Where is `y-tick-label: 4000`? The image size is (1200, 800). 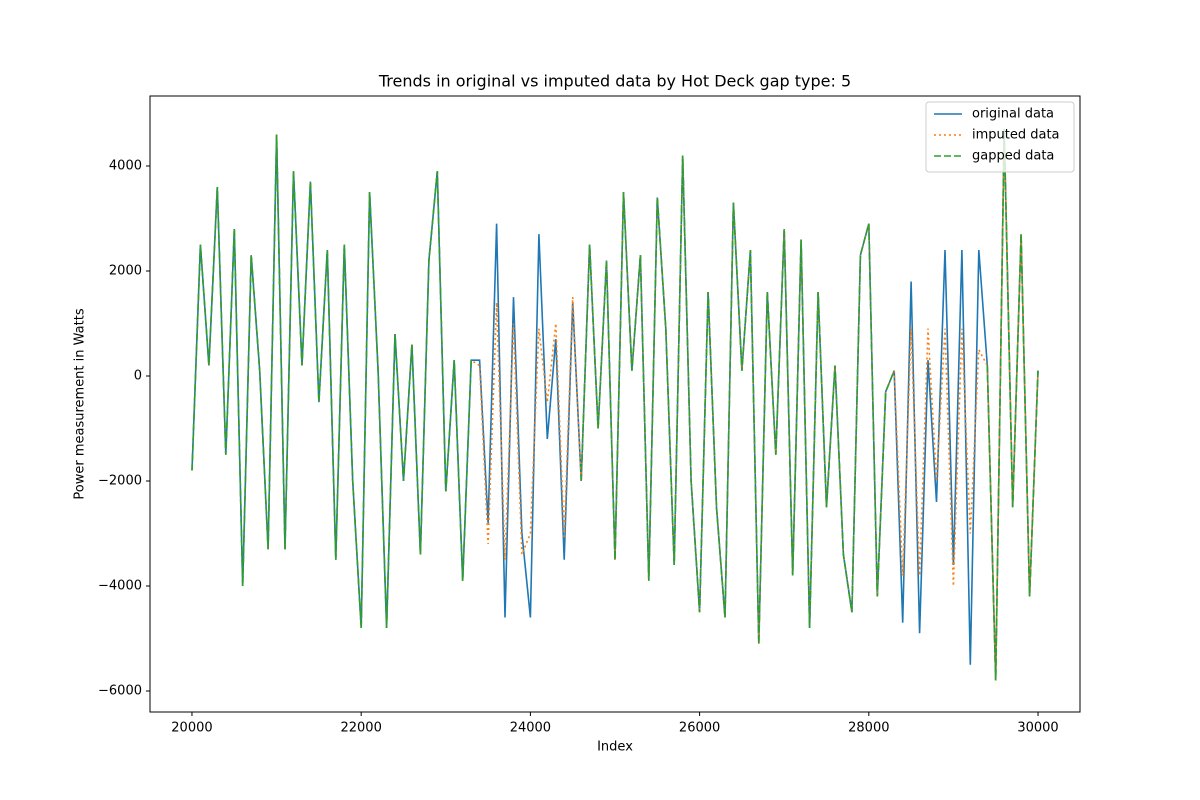
y-tick-label: 4000 is located at coordinates (125, 165).